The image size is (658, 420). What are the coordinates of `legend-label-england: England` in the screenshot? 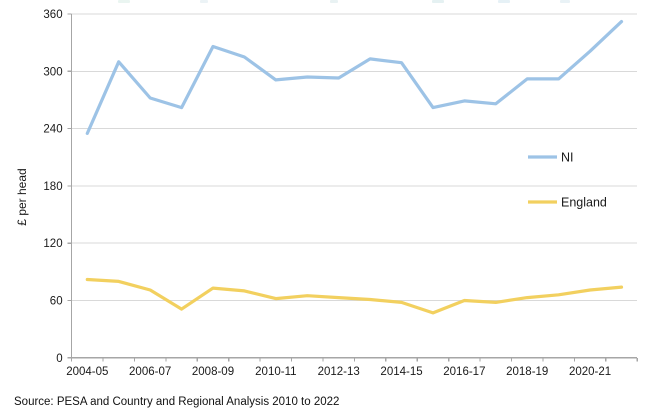 It's located at (584, 203).